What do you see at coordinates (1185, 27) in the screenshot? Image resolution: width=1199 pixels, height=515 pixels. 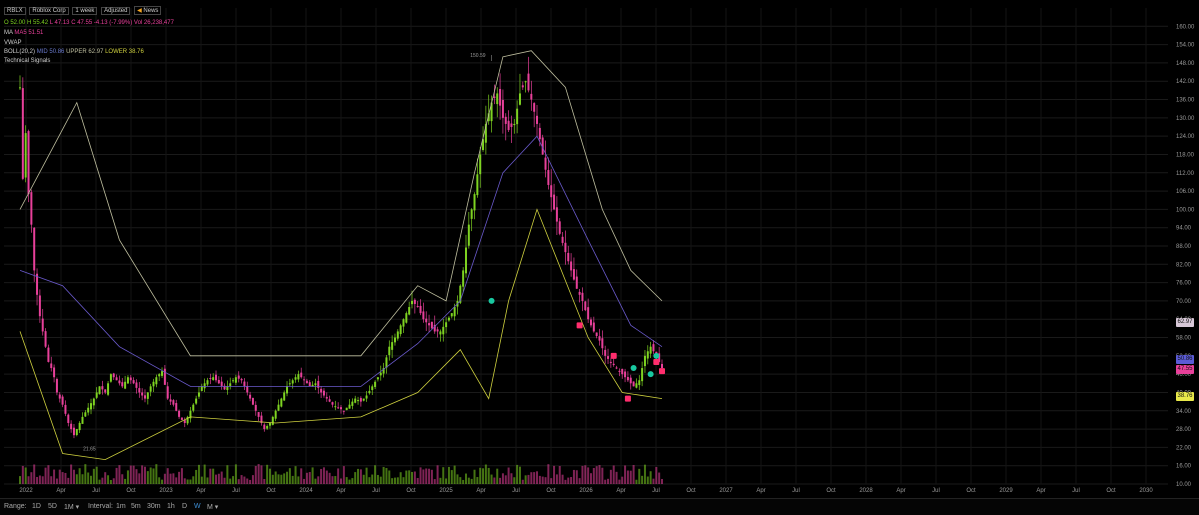 I see `y-tick-label: 160.00` at bounding box center [1185, 27].